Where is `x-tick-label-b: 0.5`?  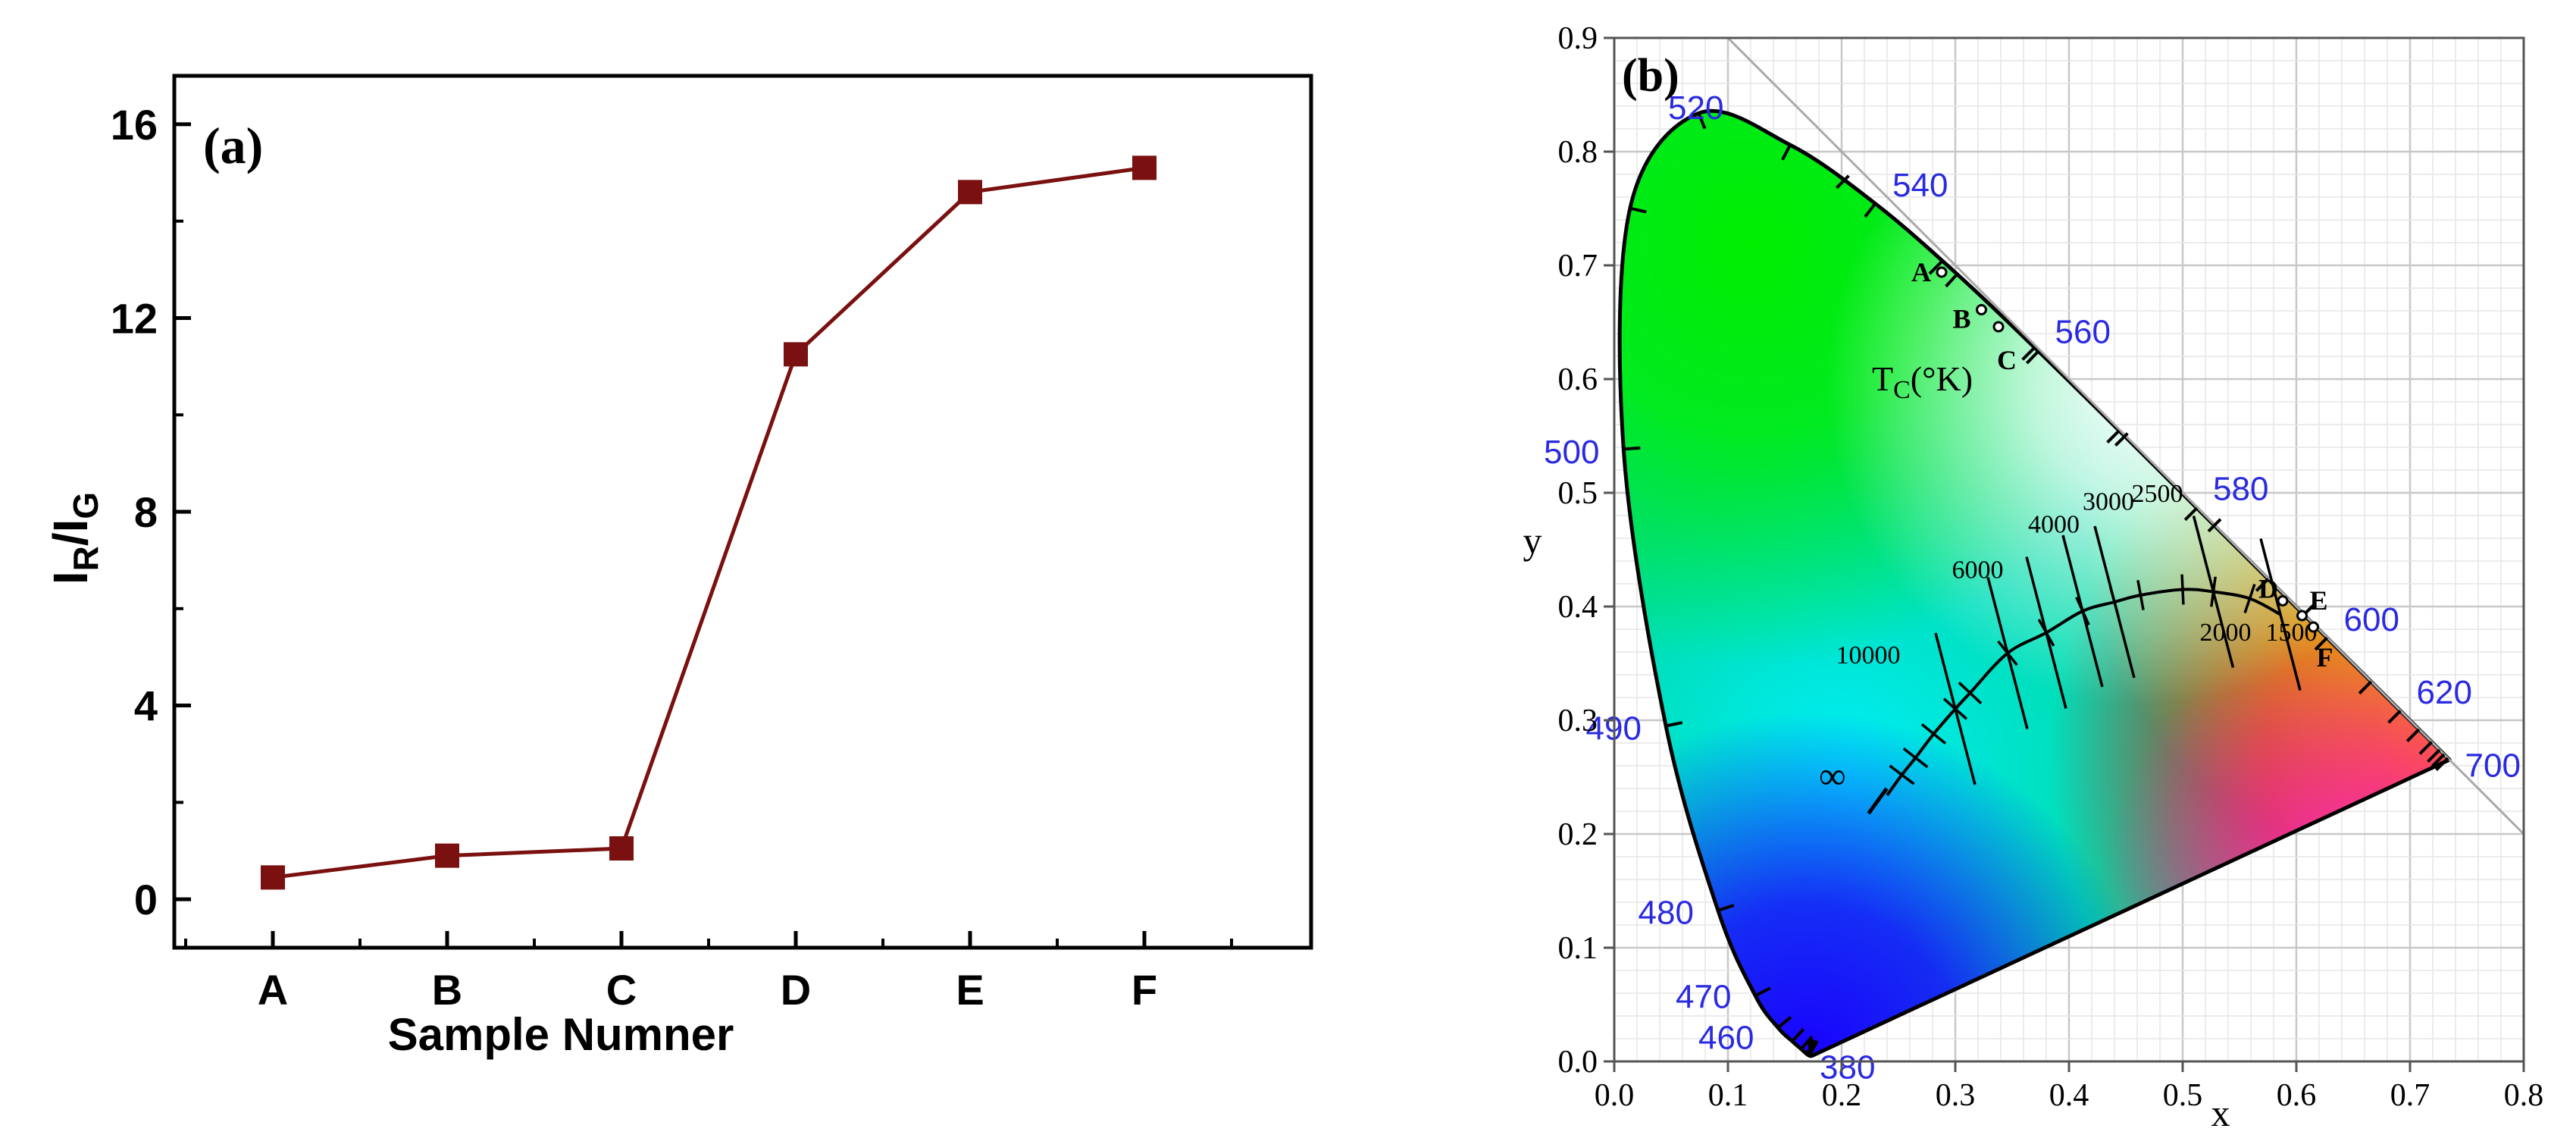 x-tick-label-b: 0.5 is located at coordinates (2183, 1095).